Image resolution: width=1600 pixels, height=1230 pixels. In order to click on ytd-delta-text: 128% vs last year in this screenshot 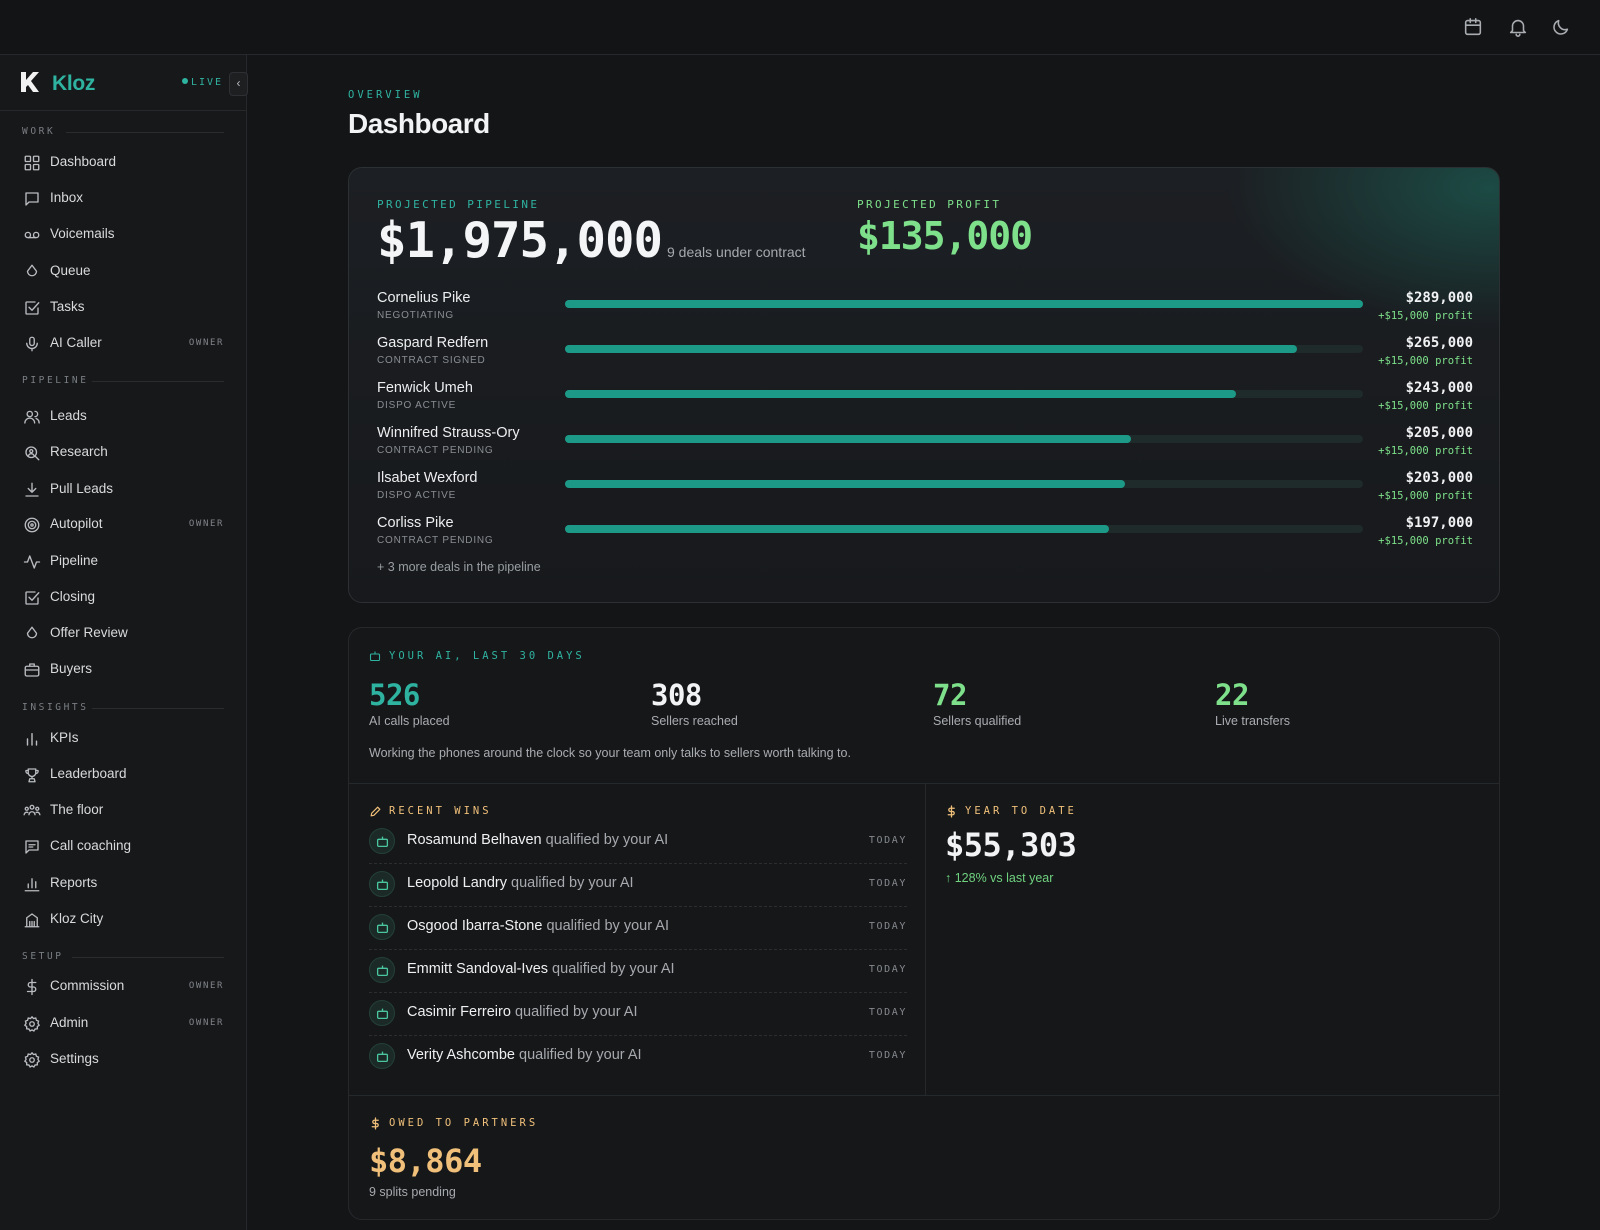, I will do `click(1004, 878)`.